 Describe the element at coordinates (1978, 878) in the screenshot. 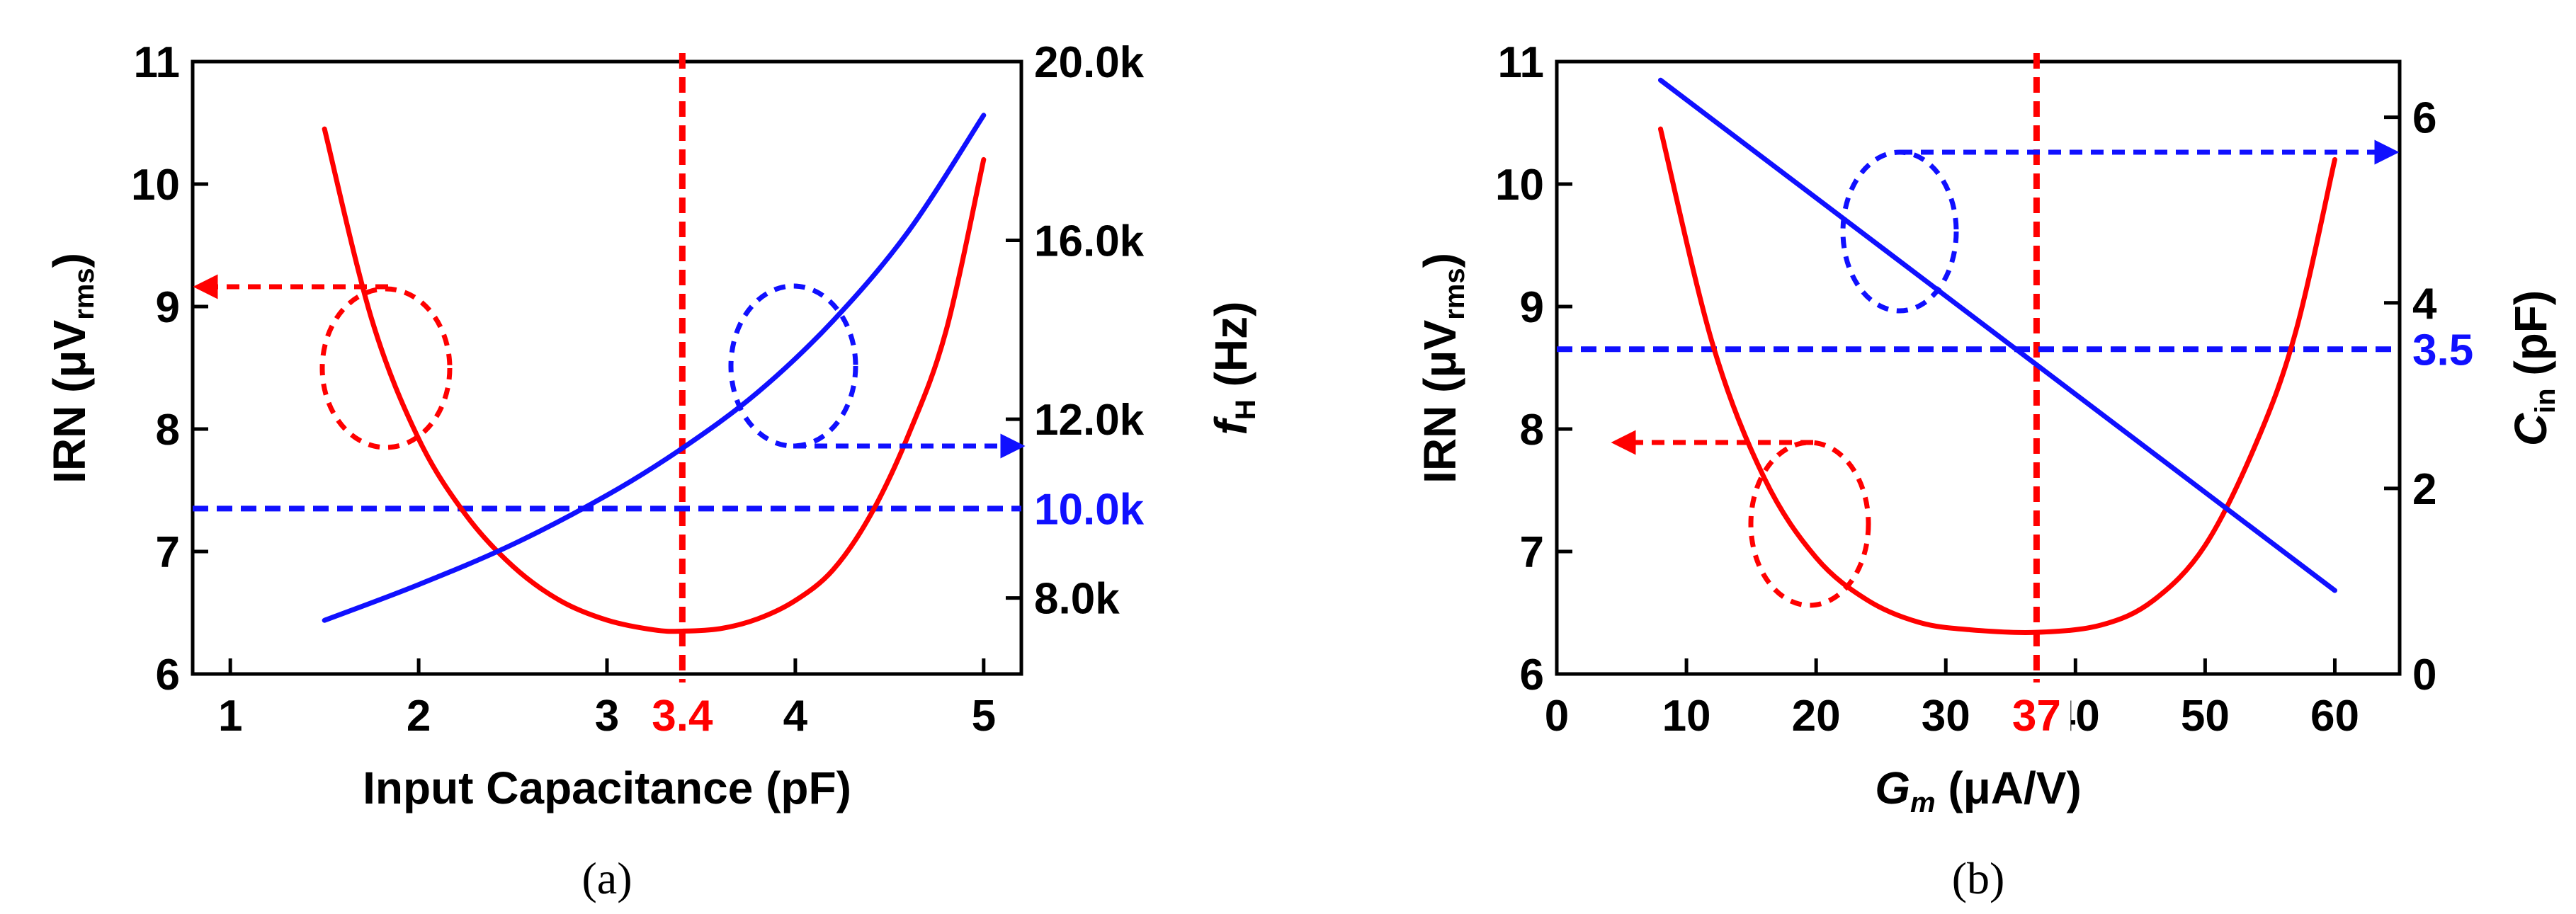

I see `panel-label-b: (b)` at that location.